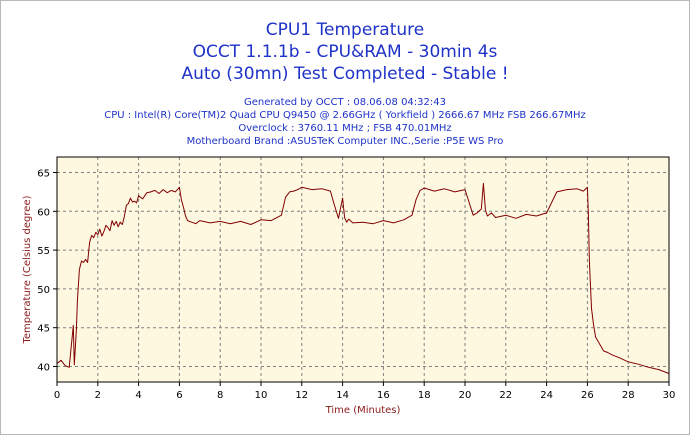  I want to click on x-tick-label: 22, so click(505, 395).